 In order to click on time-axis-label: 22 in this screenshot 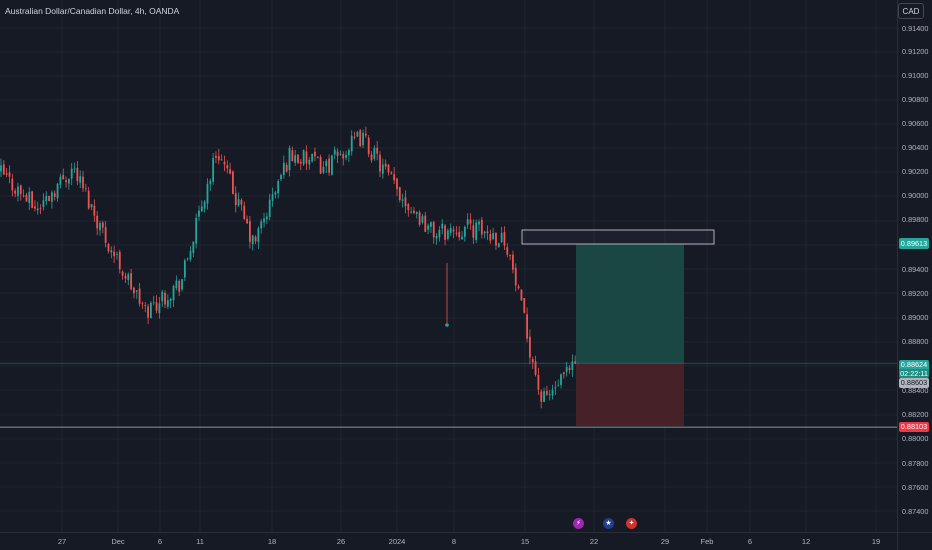, I will do `click(594, 541)`.